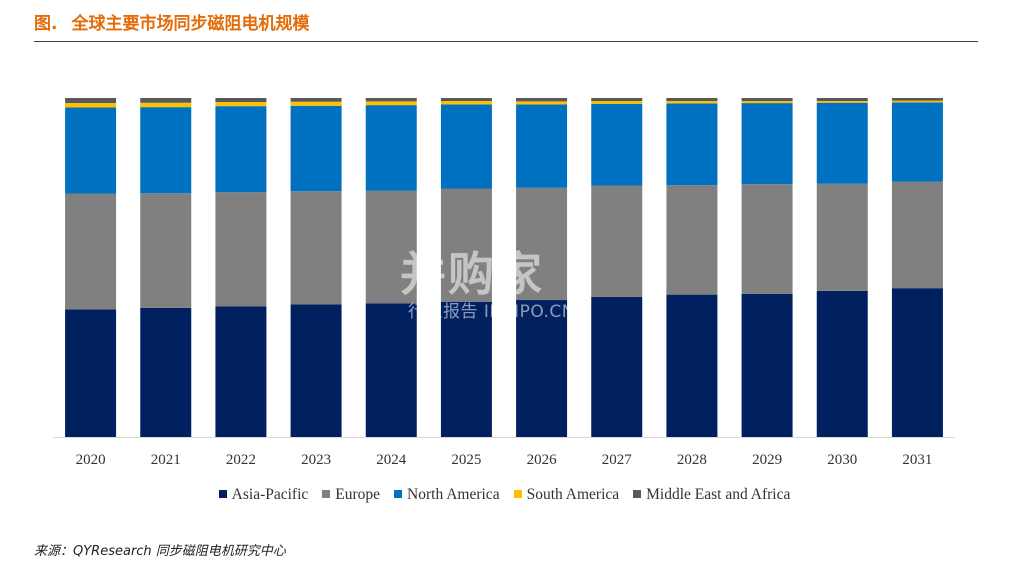 The height and width of the screenshot is (571, 1009). What do you see at coordinates (190, 24) in the screenshot?
I see `figure-title-text: 全球主要市场同步磁阻电机规模` at bounding box center [190, 24].